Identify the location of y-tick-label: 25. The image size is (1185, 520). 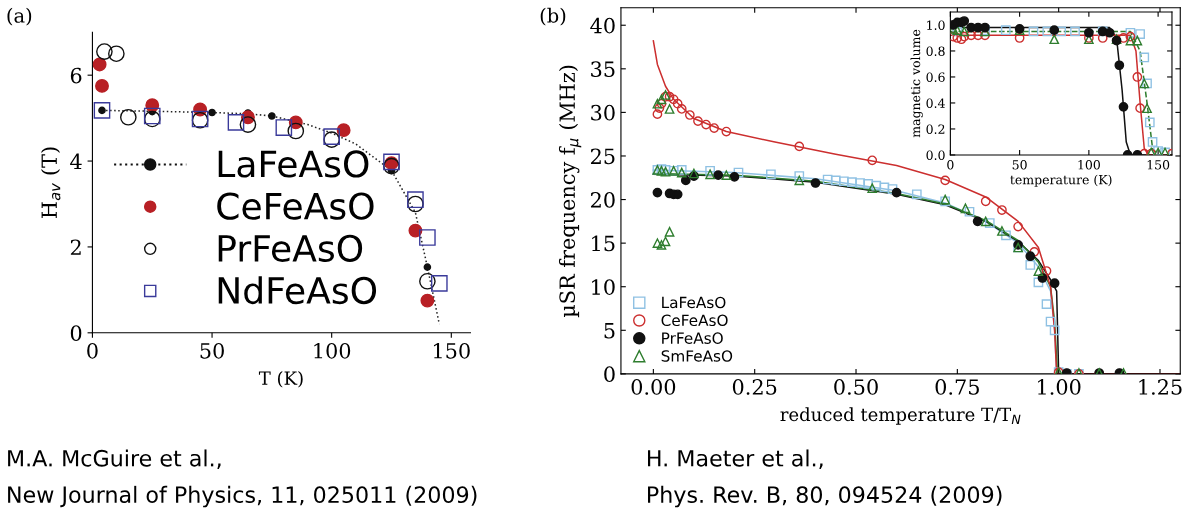
(602, 156).